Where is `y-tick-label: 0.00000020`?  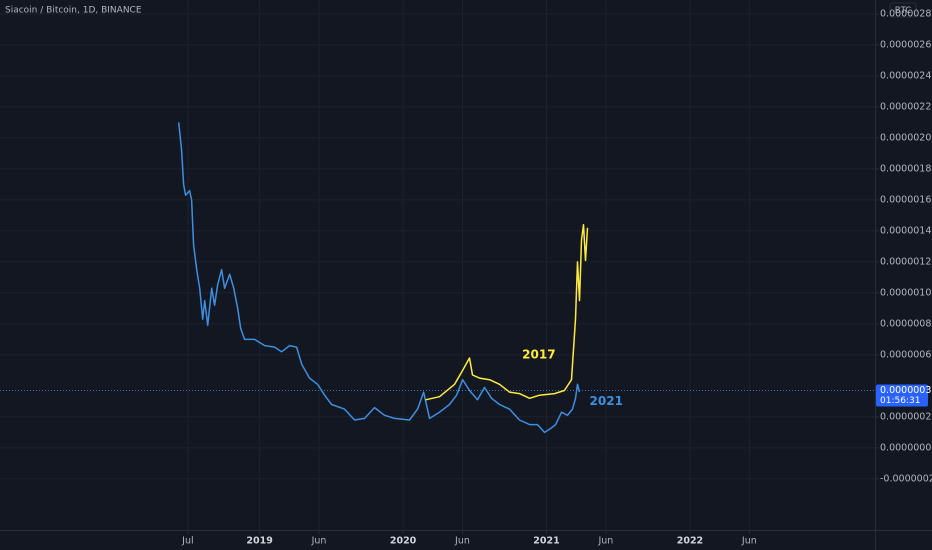 y-tick-label: 0.00000020 is located at coordinates (906, 416).